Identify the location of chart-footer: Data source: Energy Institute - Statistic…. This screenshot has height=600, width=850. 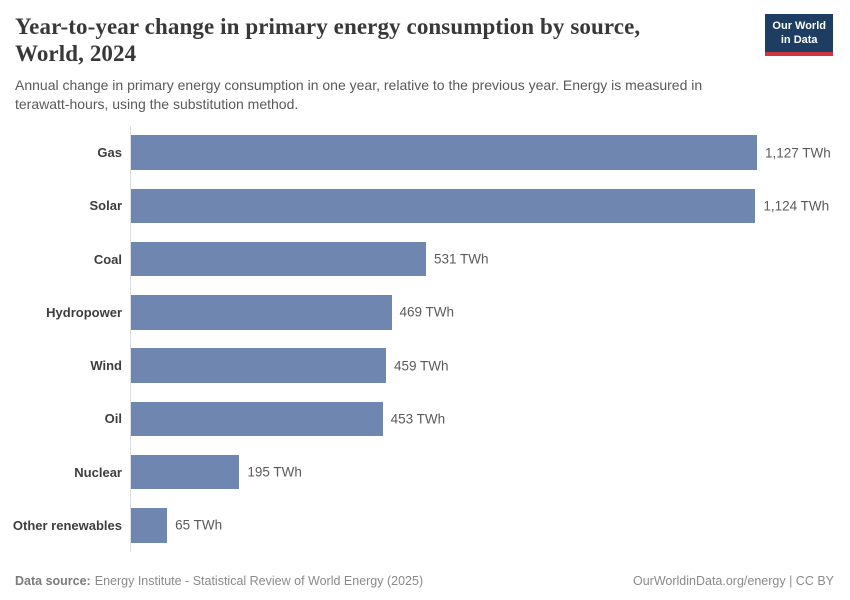
(424, 581).